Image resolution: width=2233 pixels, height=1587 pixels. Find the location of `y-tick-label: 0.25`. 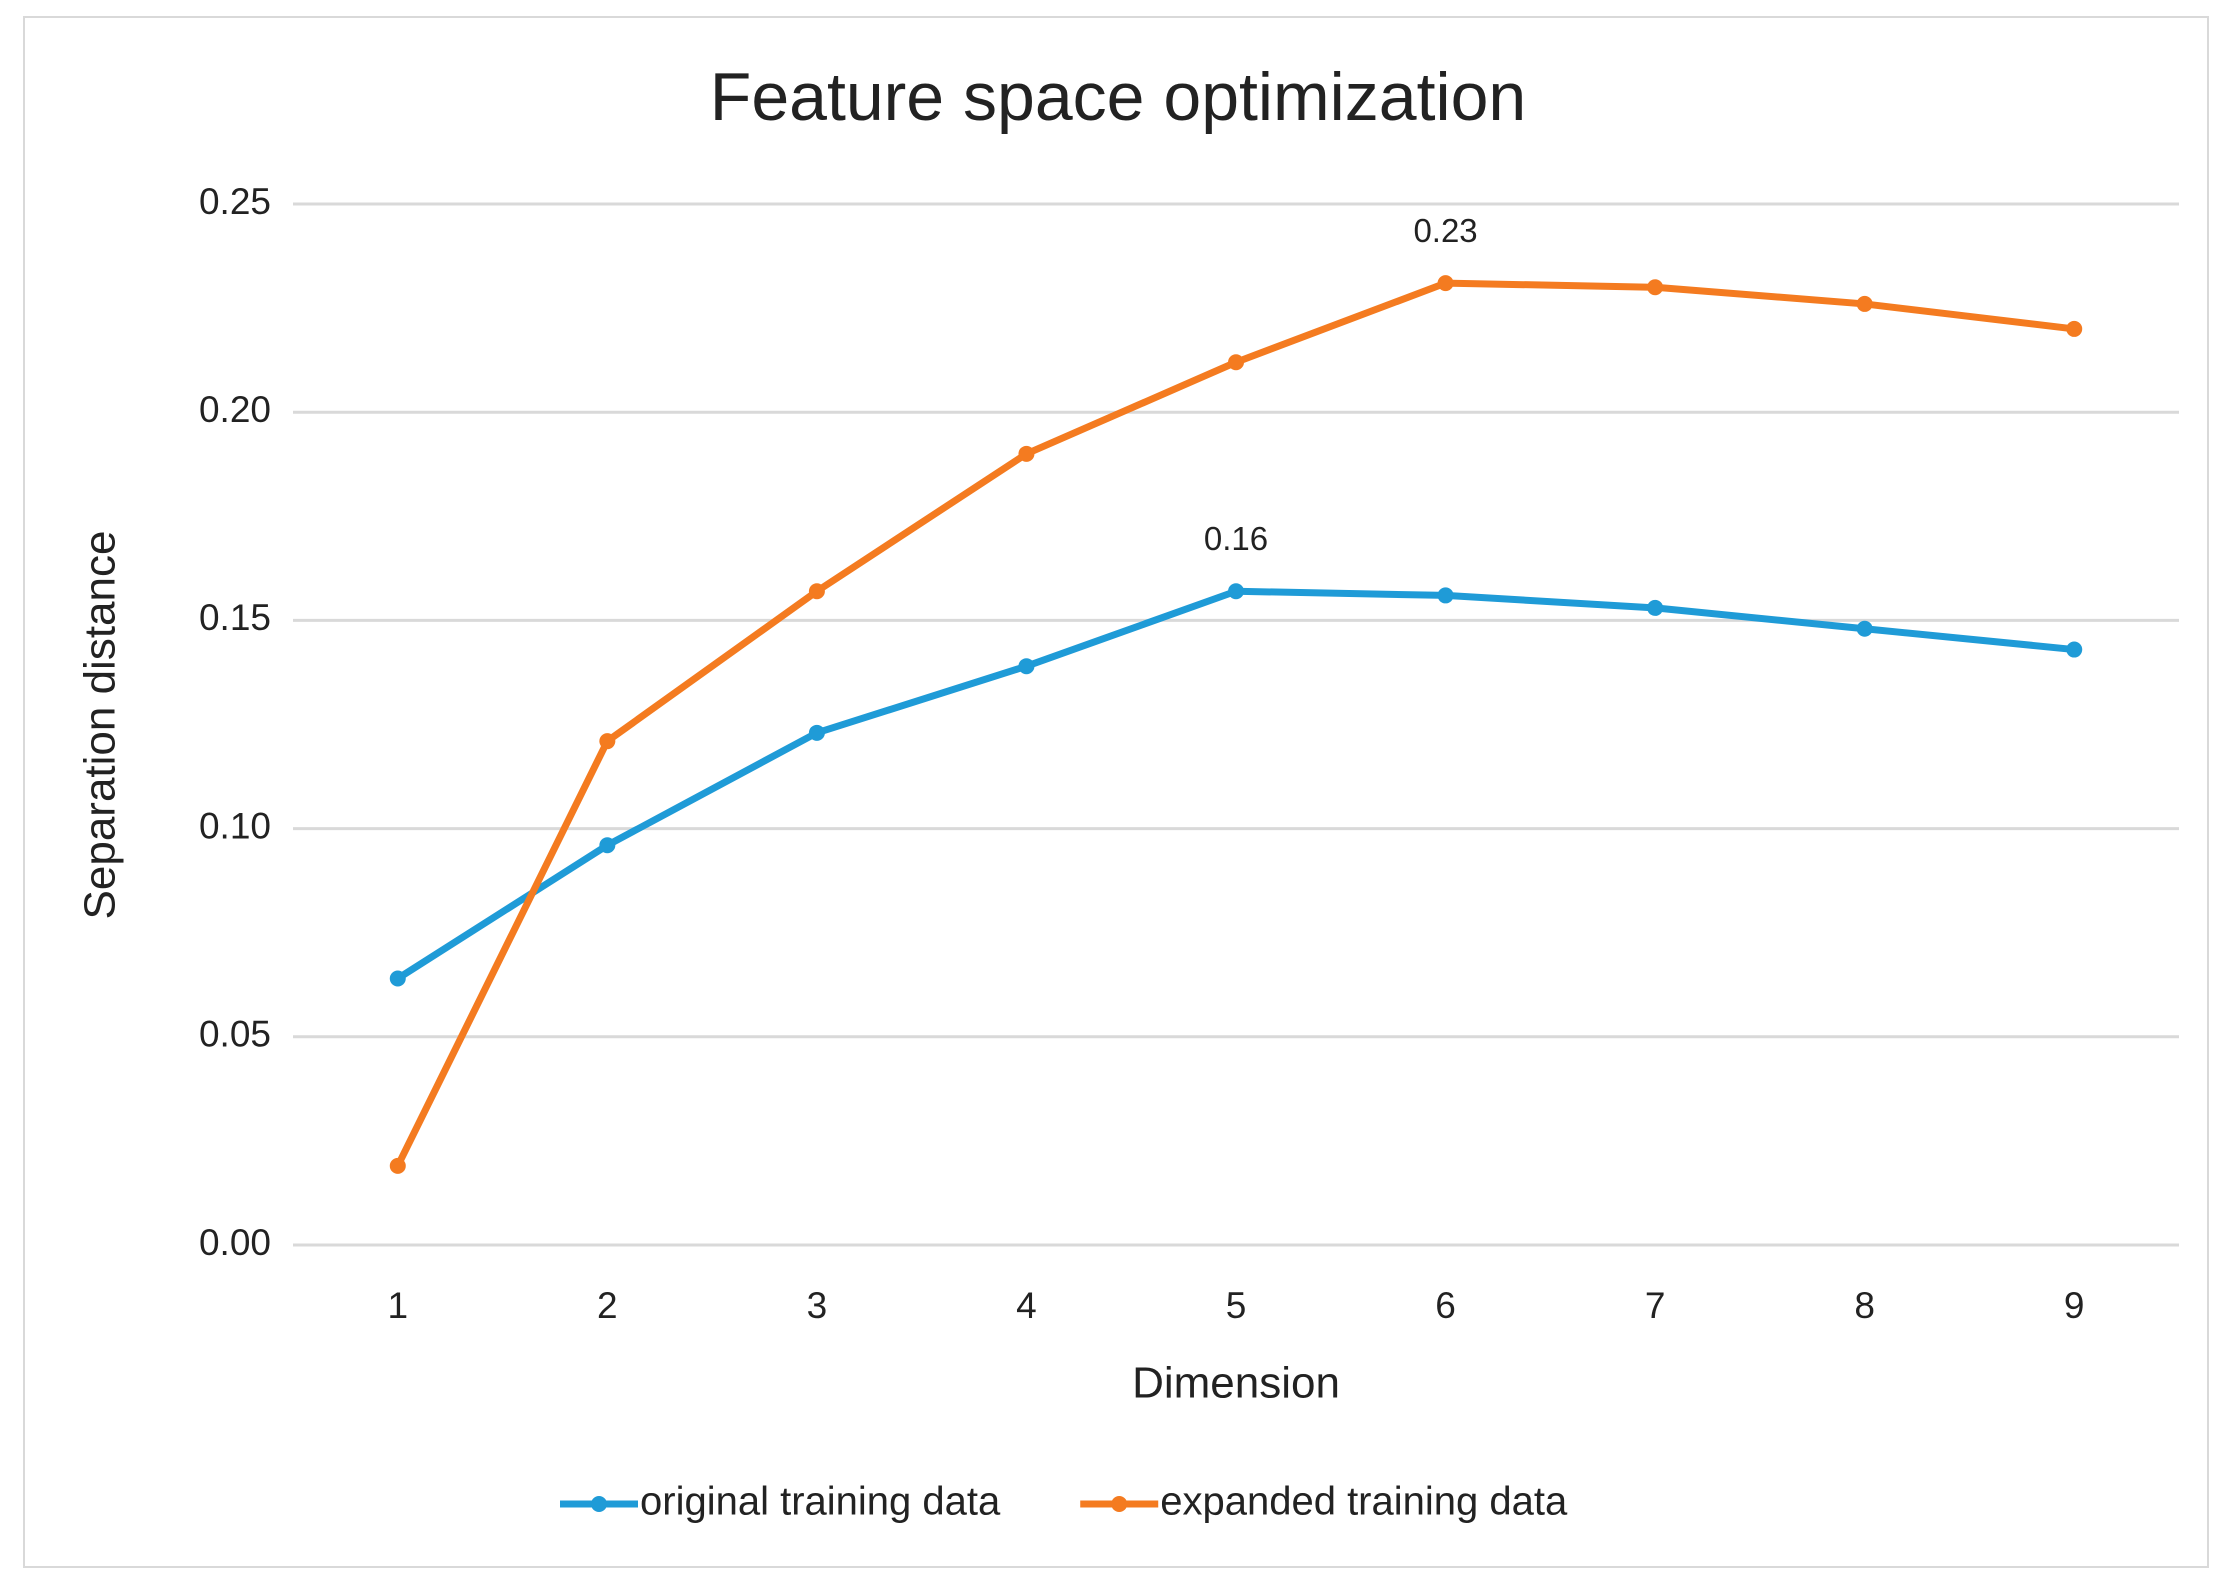

y-tick-label: 0.25 is located at coordinates (235, 201).